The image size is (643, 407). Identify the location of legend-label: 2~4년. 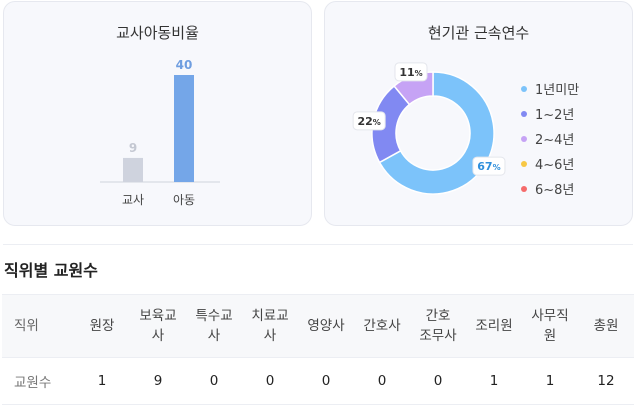
(555, 140).